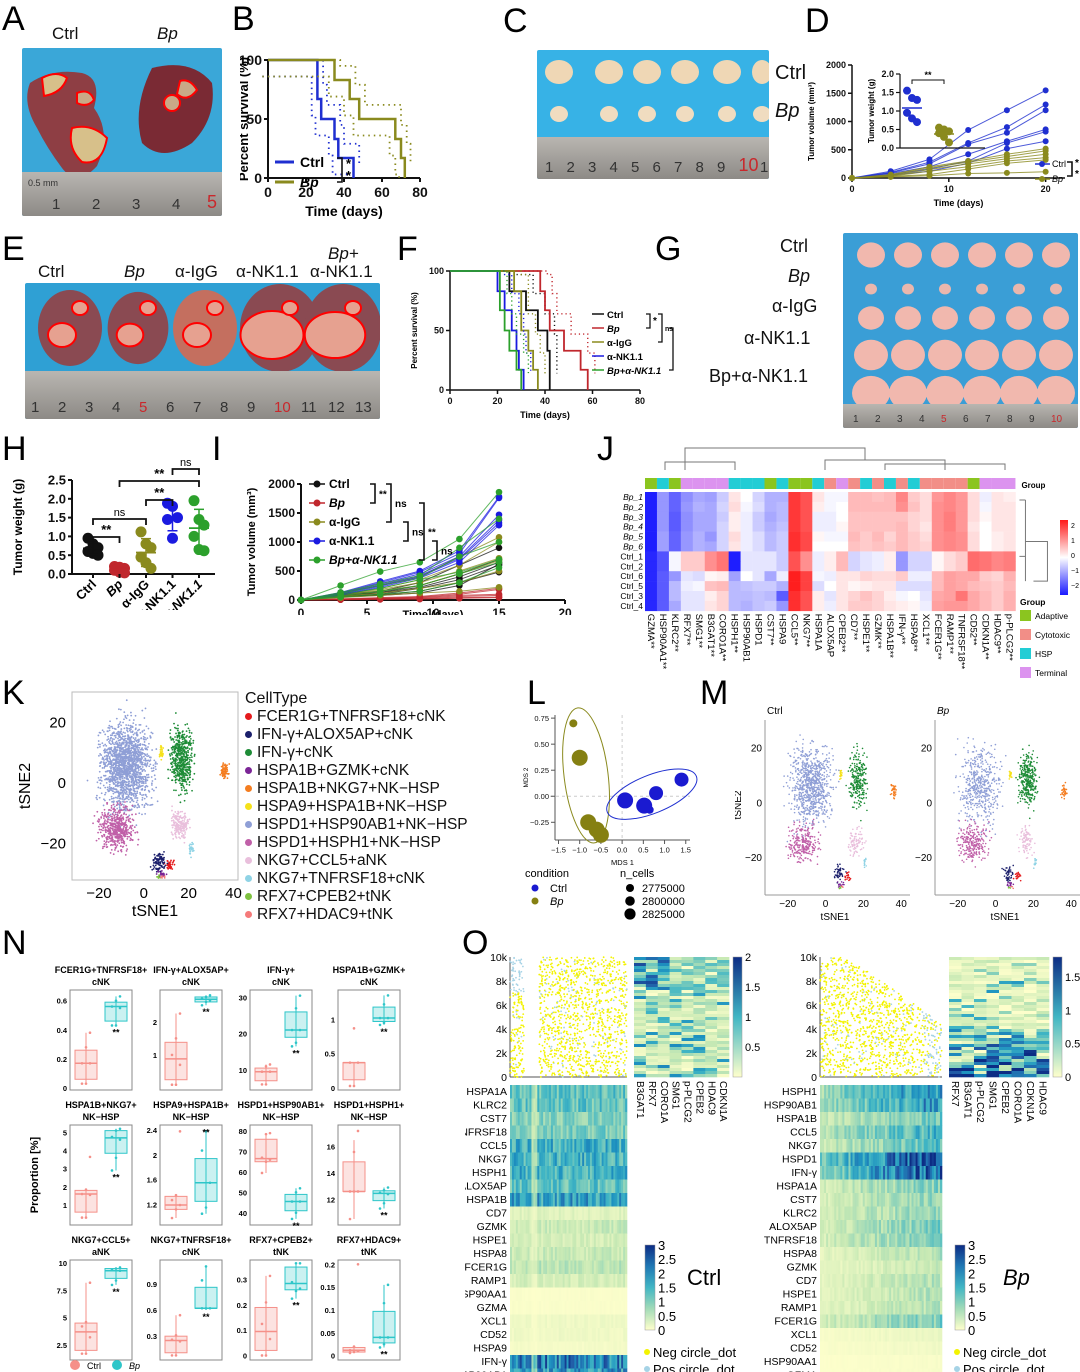 The height and width of the screenshot is (1372, 1080). Describe the element at coordinates (727, 72) in the screenshot. I see `tumor-ctrl` at that location.